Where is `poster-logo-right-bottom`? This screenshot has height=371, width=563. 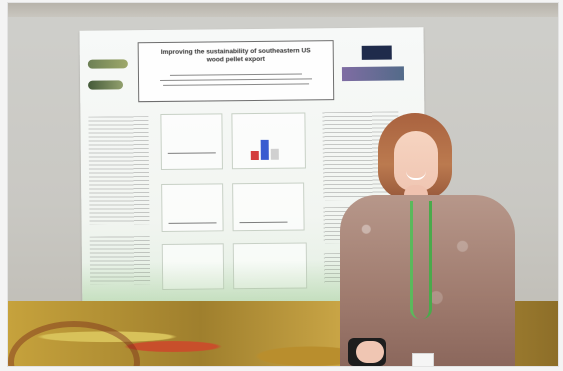
poster-logo-right-bottom is located at coordinates (373, 74).